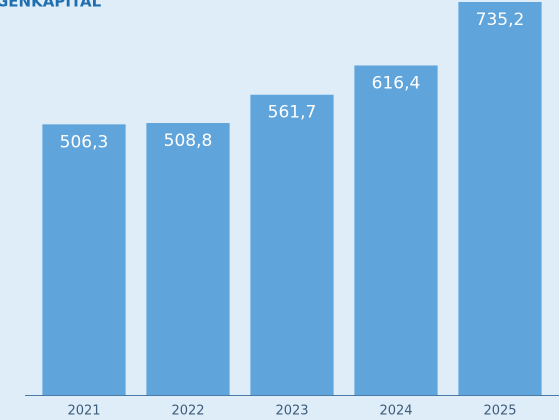 The image size is (559, 420). Describe the element at coordinates (187, 411) in the screenshot. I see `x-tick-label: 2022` at that location.